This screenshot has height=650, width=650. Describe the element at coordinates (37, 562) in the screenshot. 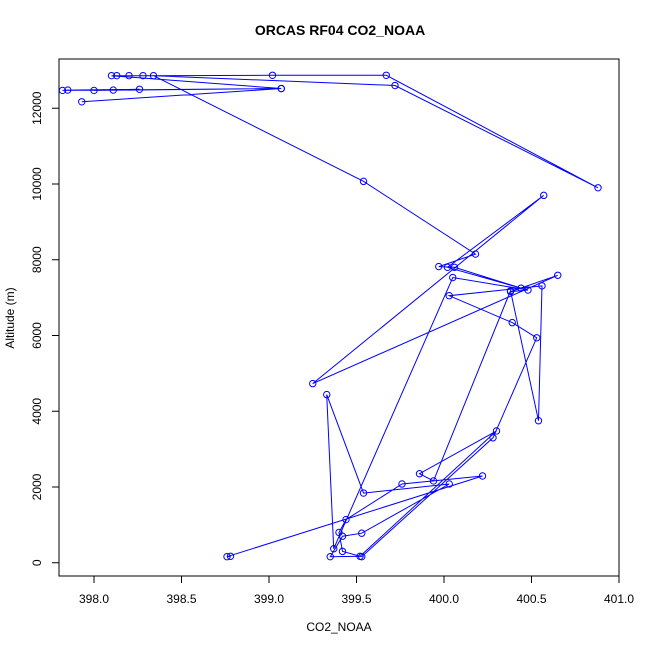

I see `y-tick-label: 0` at that location.